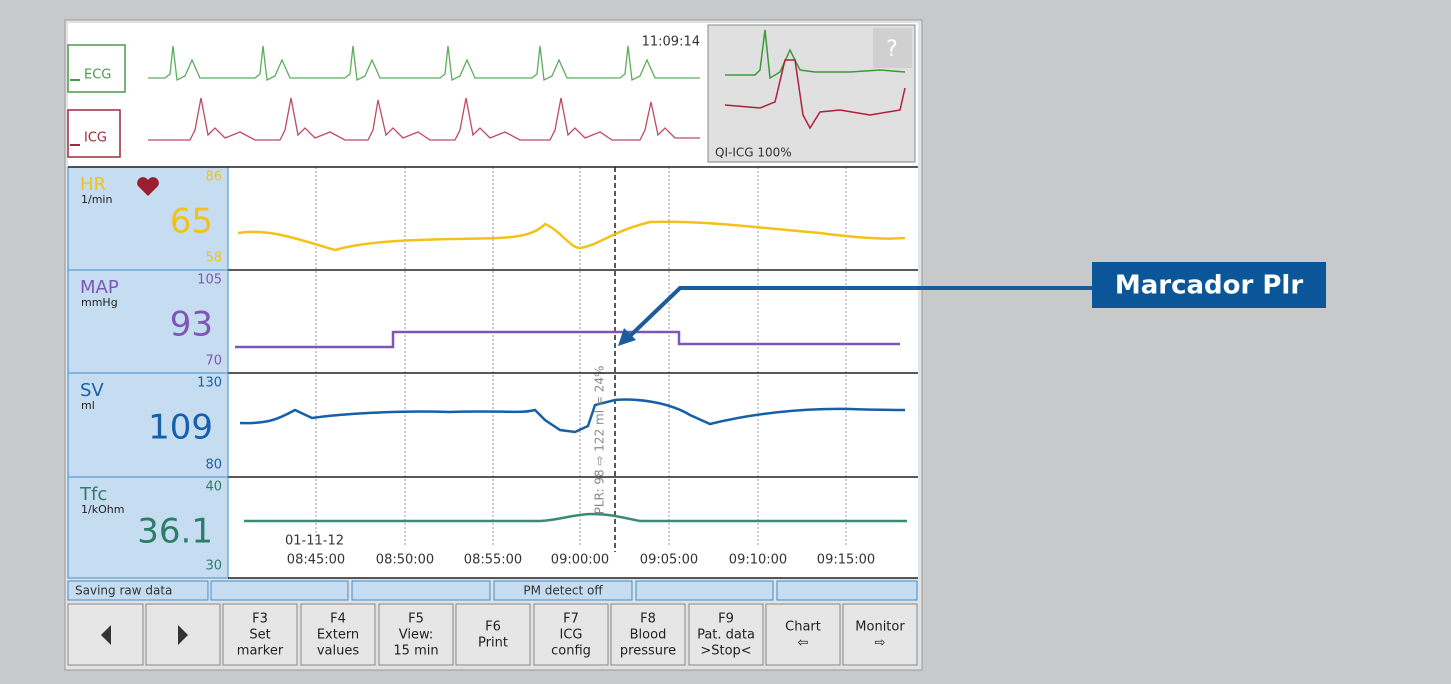  I want to click on clock: 11:09:14, so click(671, 42).